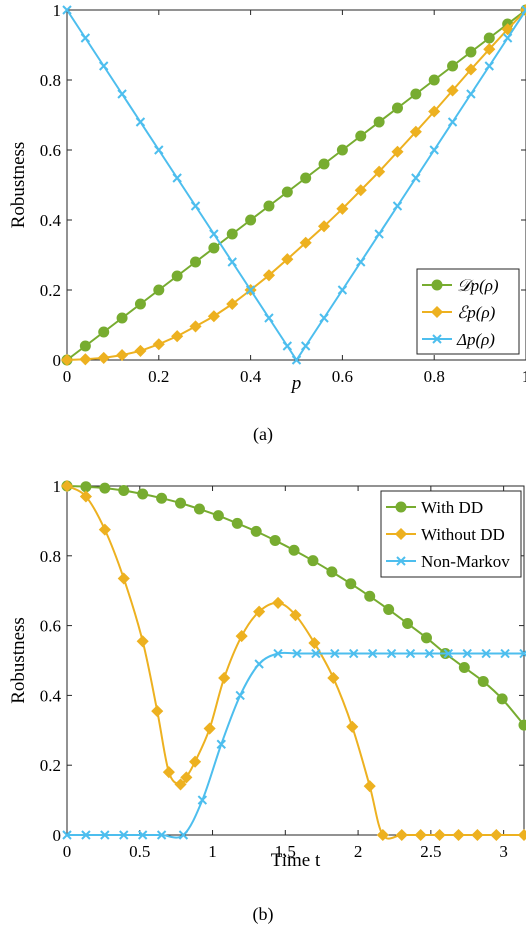 Image resolution: width=526 pixels, height=931 pixels. Describe the element at coordinates (212, 851) in the screenshot. I see `x-tick-label: 1` at that location.